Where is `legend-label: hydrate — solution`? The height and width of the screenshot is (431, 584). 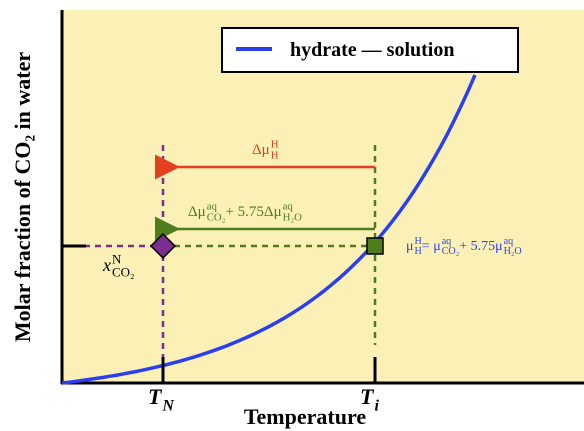
legend-label: hydrate — solution is located at coordinates (372, 50).